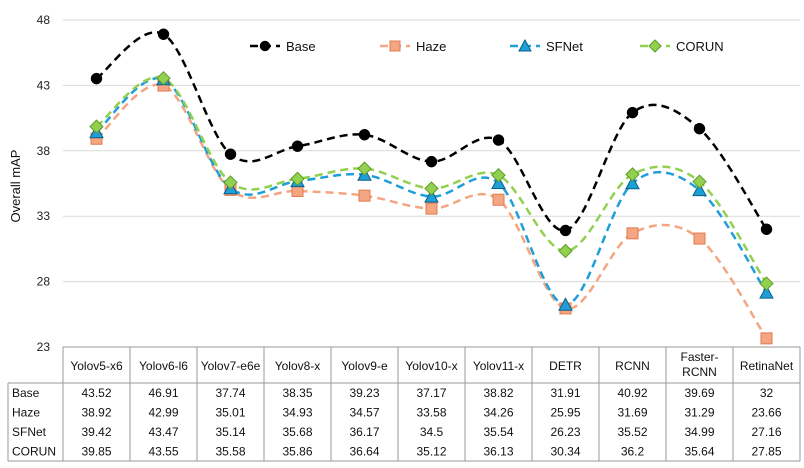  What do you see at coordinates (96, 412) in the screenshot?
I see `table-cell: 38.92` at bounding box center [96, 412].